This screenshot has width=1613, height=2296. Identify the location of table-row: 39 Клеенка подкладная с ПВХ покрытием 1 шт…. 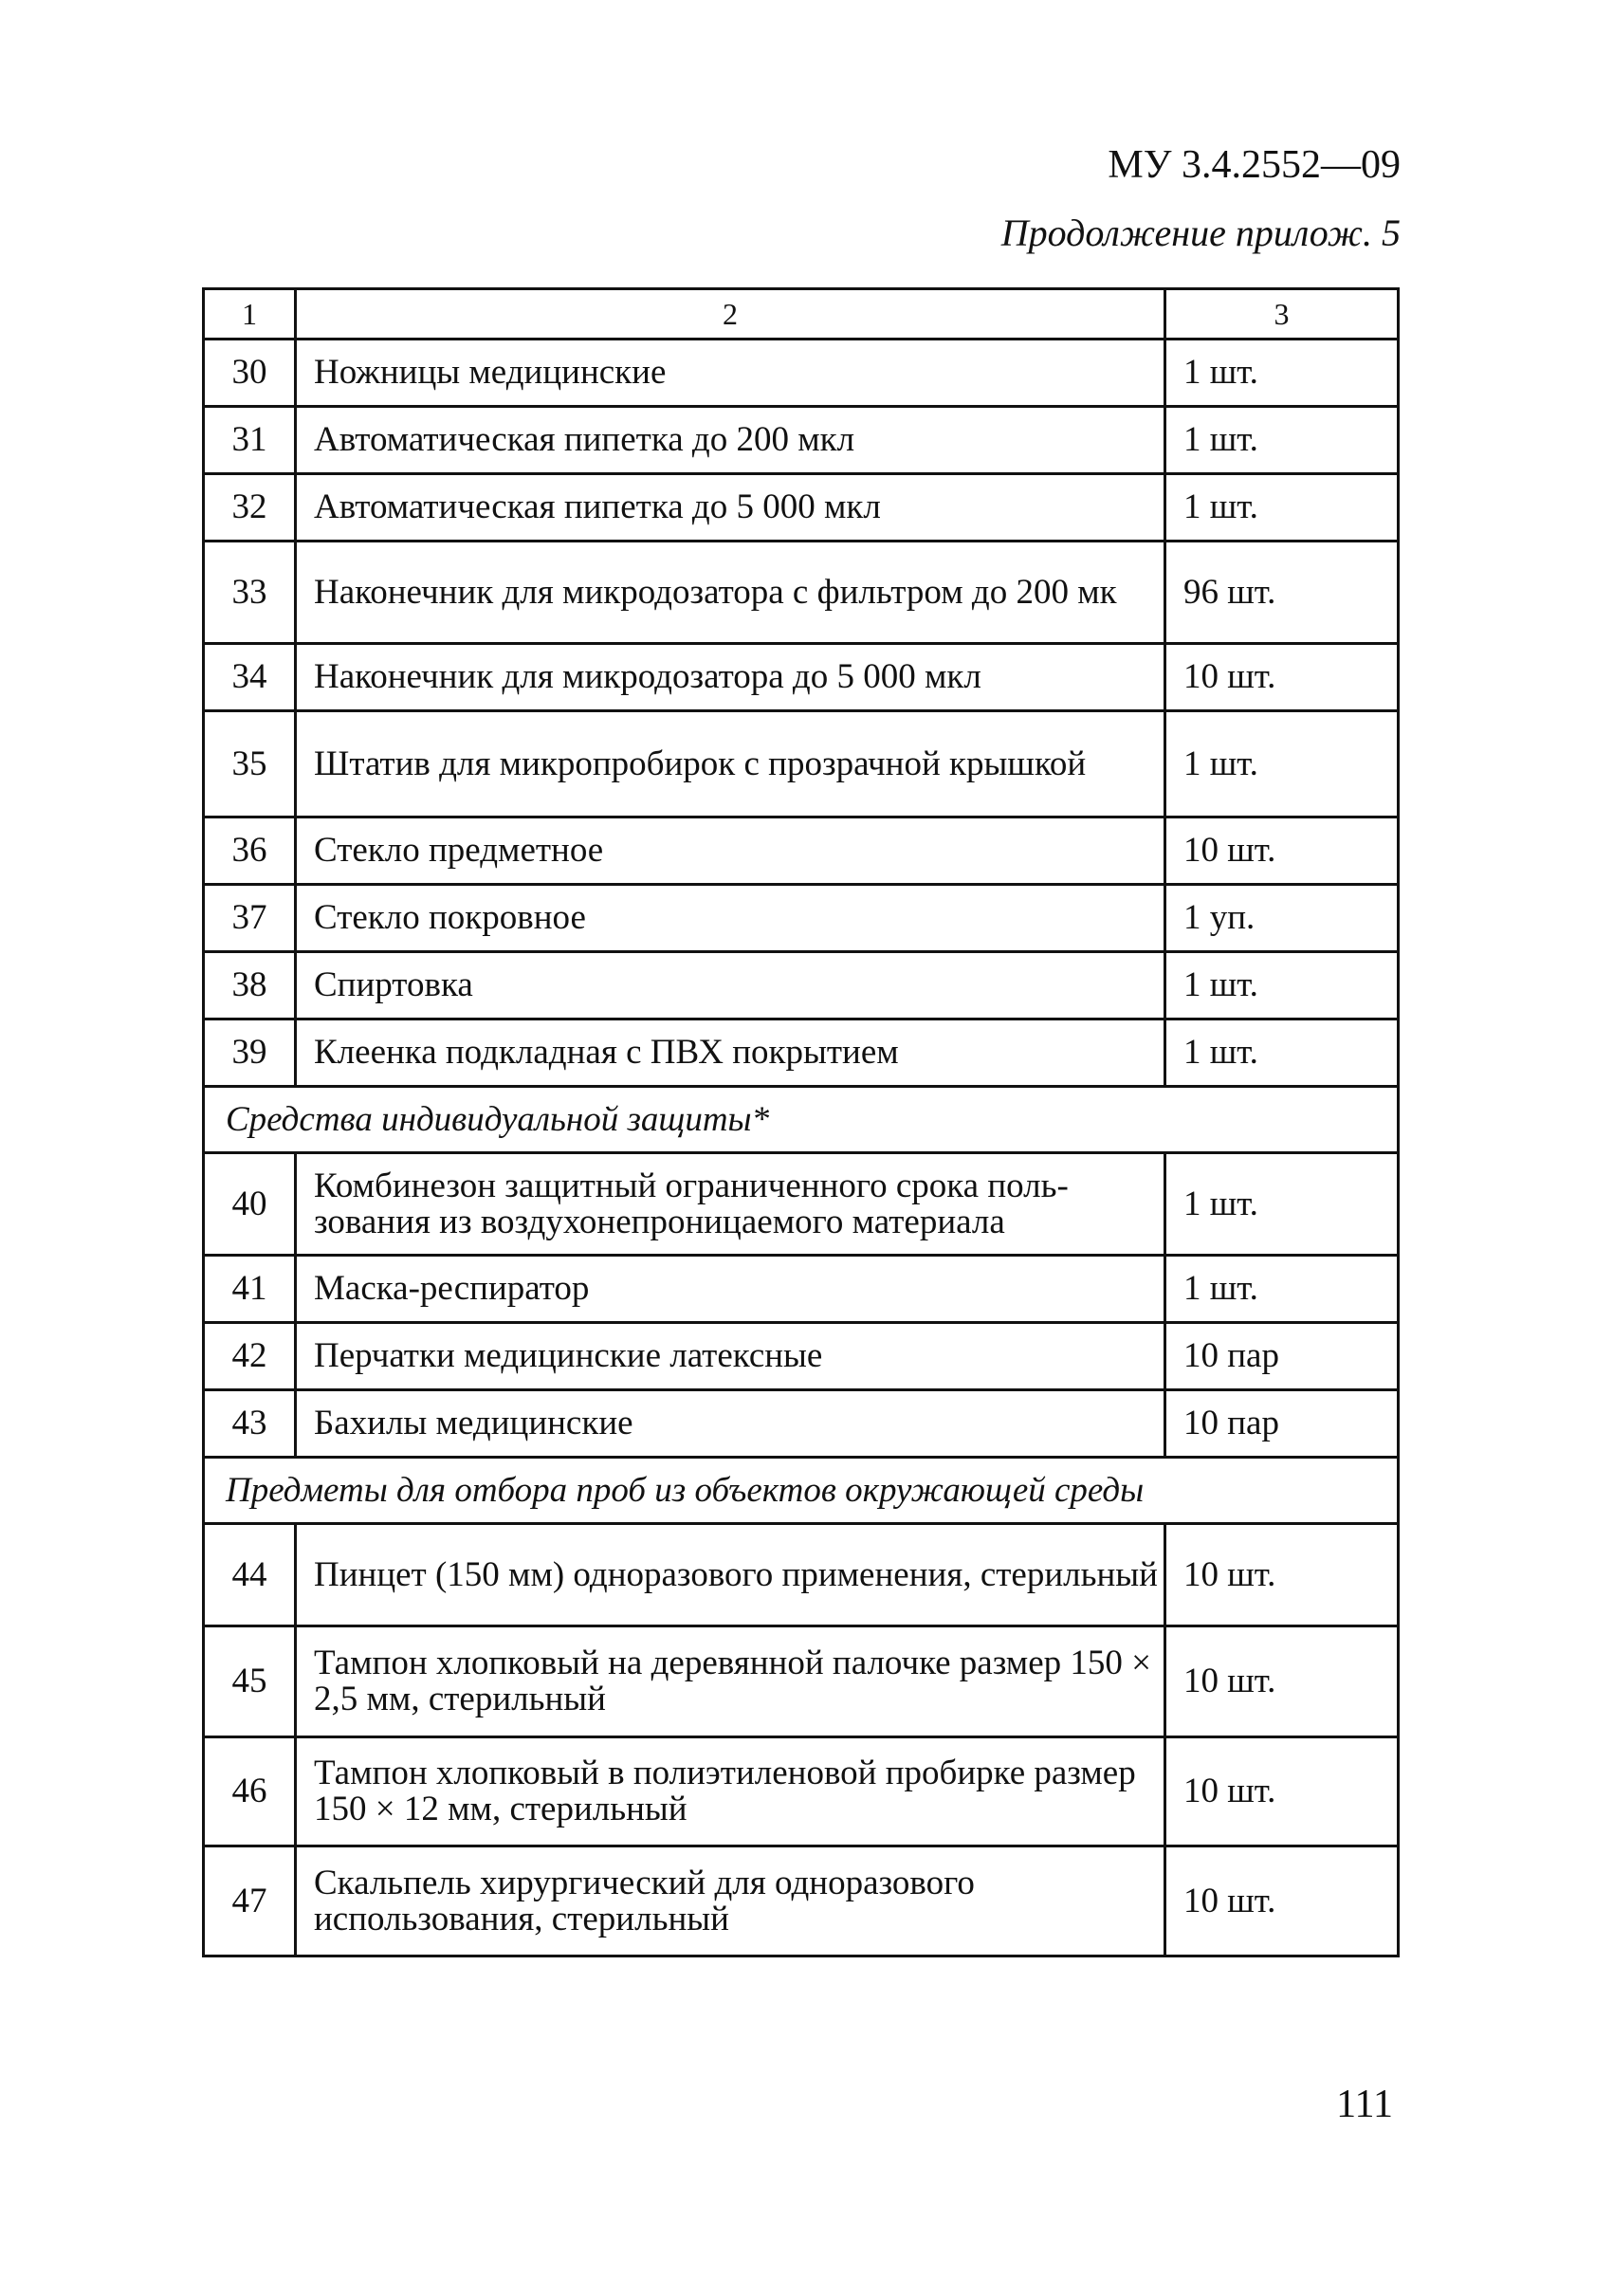
(801, 1053).